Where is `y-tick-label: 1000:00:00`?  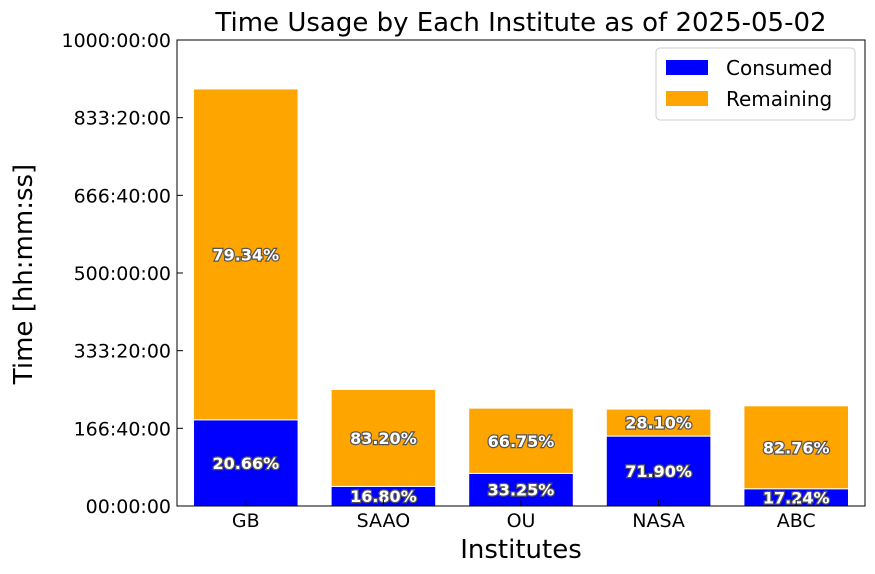 y-tick-label: 1000:00:00 is located at coordinates (116, 41).